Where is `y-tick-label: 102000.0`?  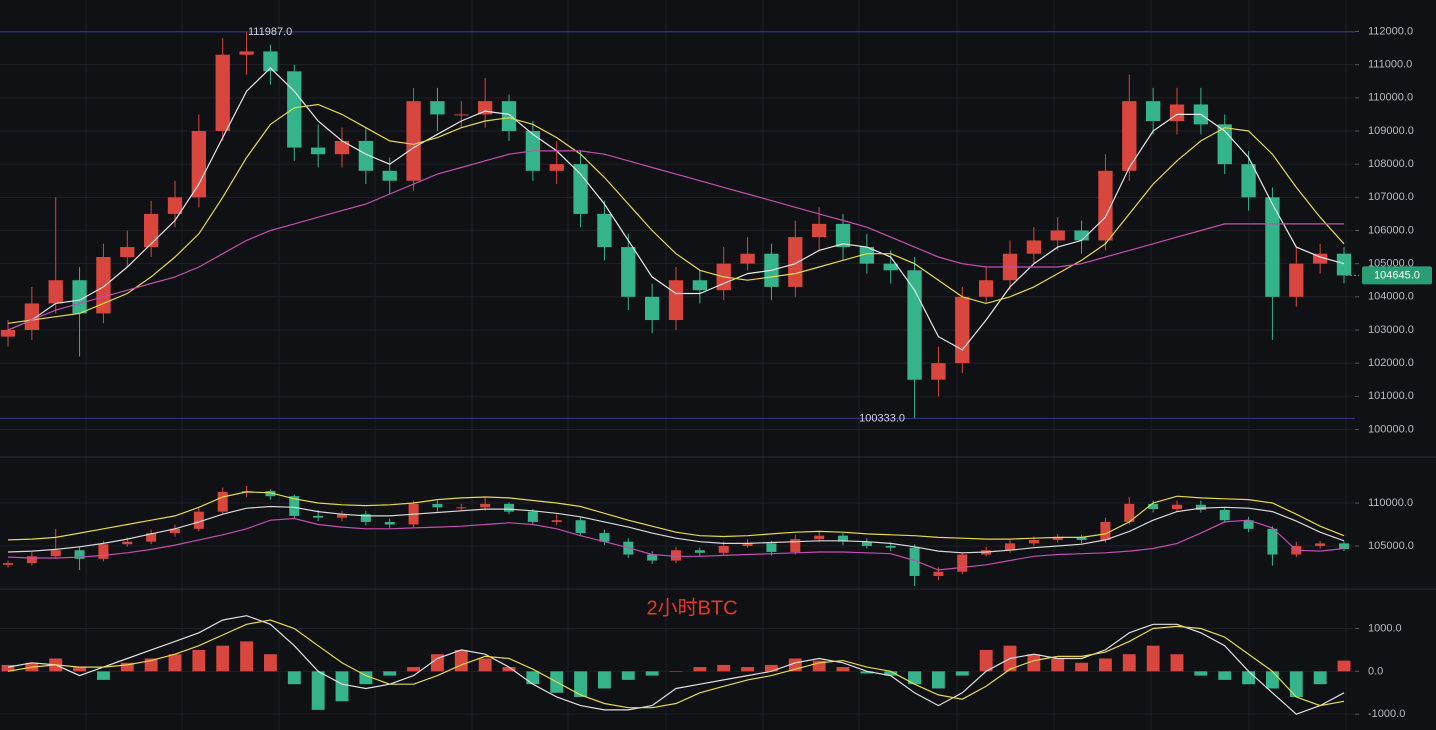 y-tick-label: 102000.0 is located at coordinates (1391, 363).